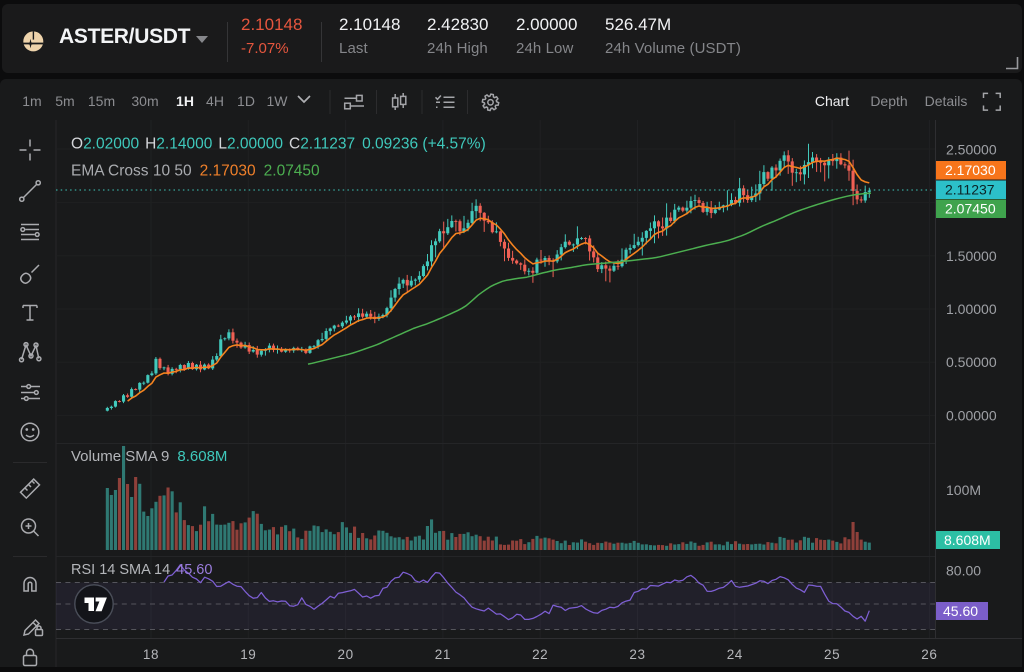 Image resolution: width=1024 pixels, height=672 pixels. I want to click on svg-text: 24, so click(735, 654).